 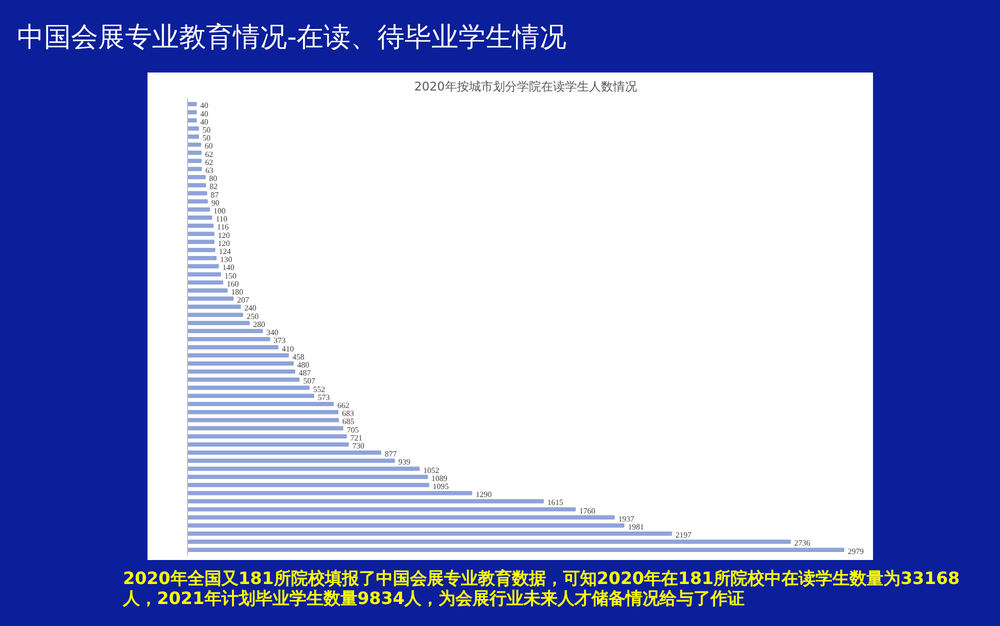 I want to click on data-label: 1937, so click(x=626, y=519).